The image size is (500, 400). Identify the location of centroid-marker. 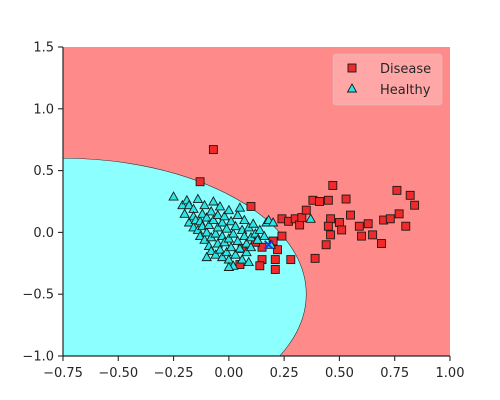
(269, 245).